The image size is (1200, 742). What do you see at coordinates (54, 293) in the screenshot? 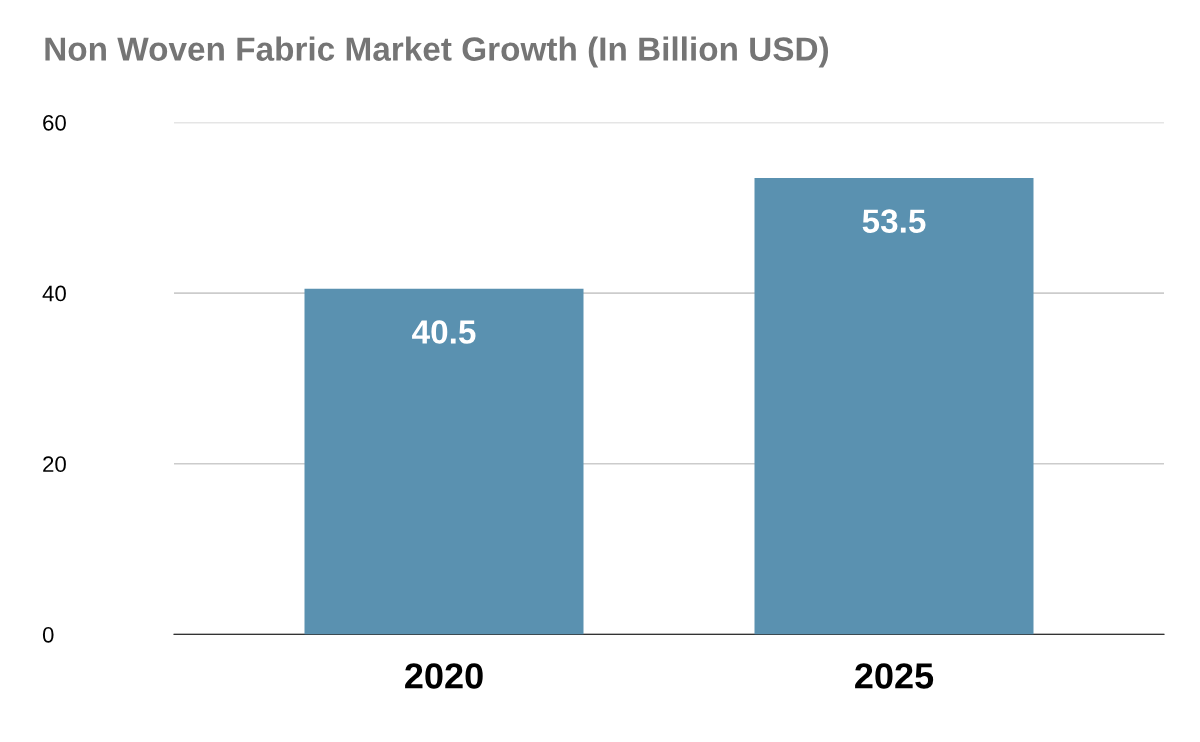
I see `y-tick-label: 40` at bounding box center [54, 293].